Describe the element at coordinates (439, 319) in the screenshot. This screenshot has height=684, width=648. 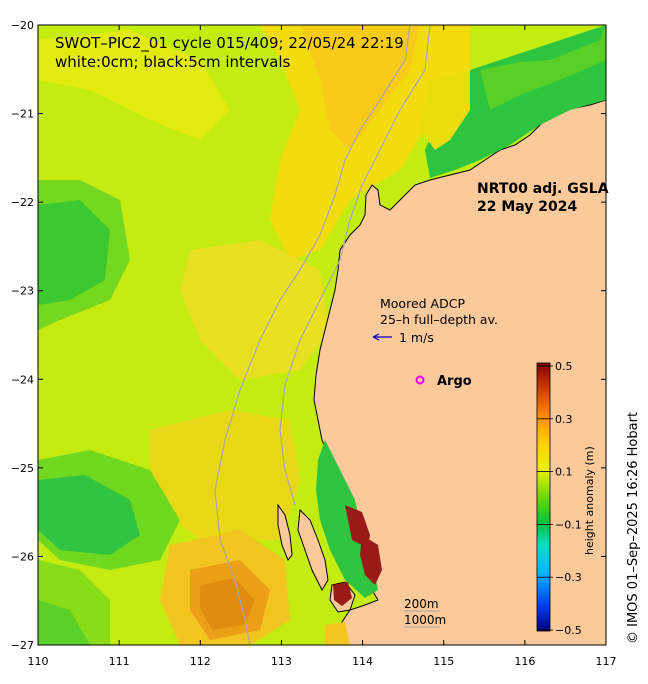
I see `adcp-subtitle: 25–h full–depth av.` at that location.